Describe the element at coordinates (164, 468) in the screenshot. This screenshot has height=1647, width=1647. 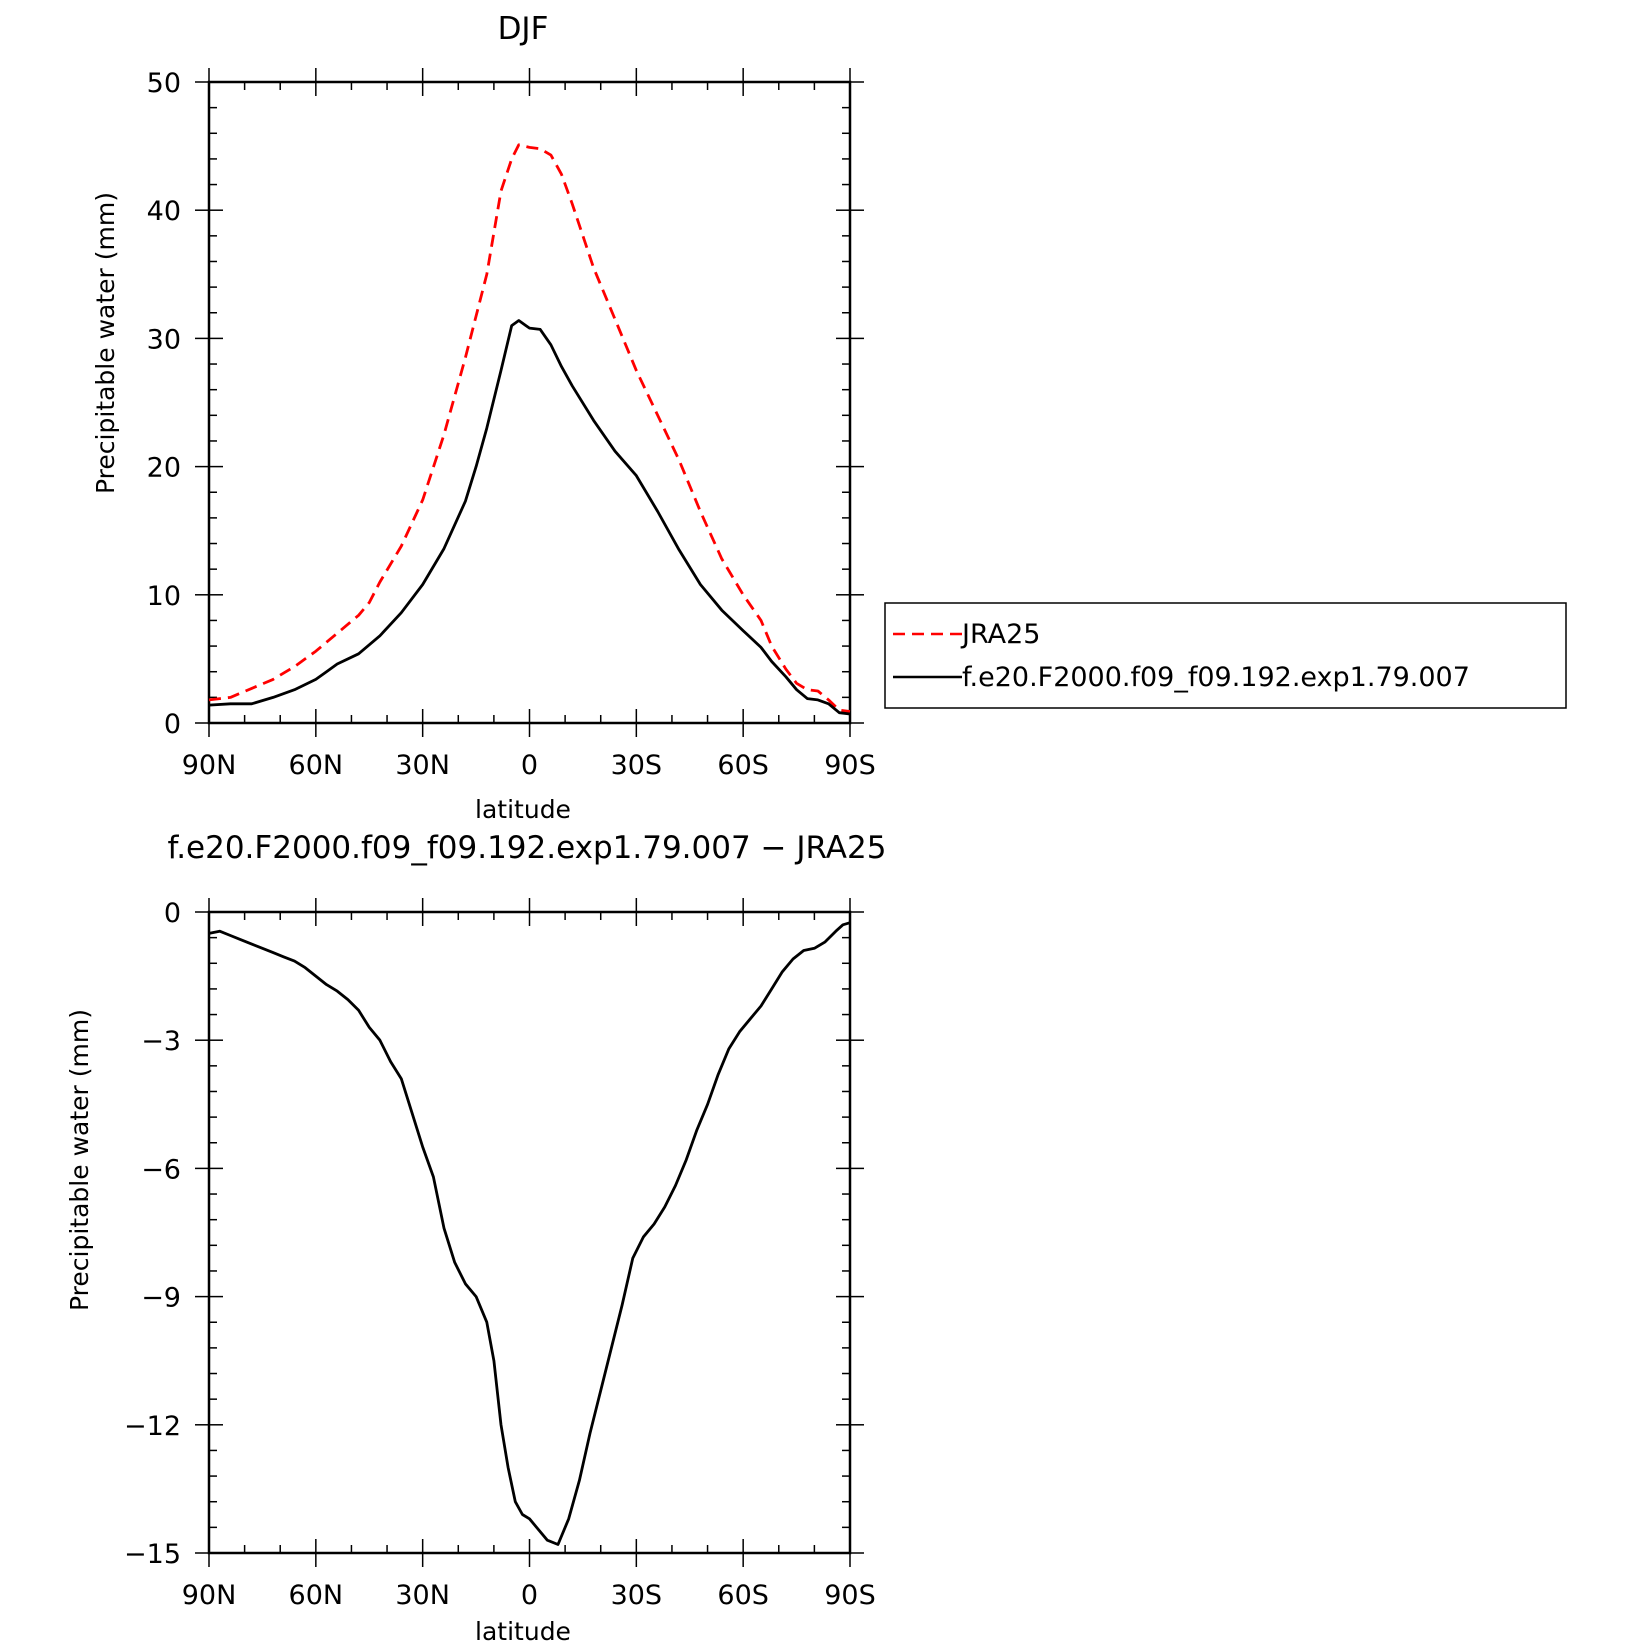
I see `y-tick-label: 20` at that location.